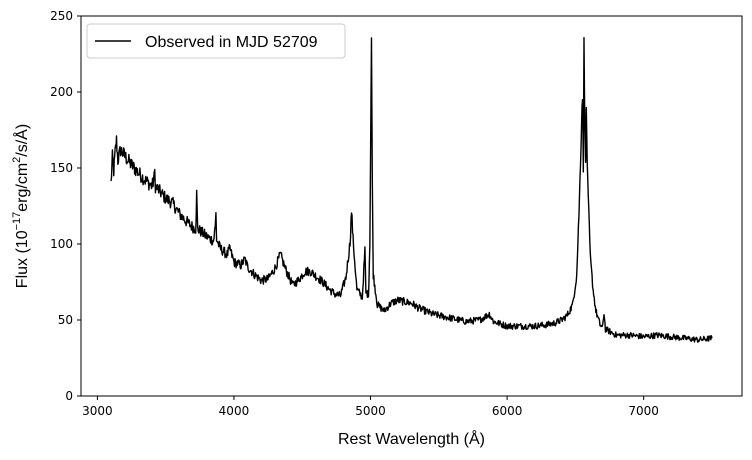  What do you see at coordinates (507, 411) in the screenshot?
I see `x-tick-label: 6000` at bounding box center [507, 411].